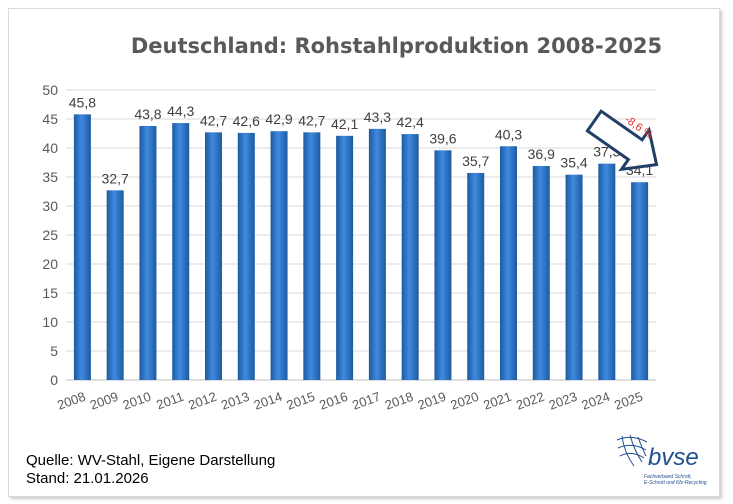 The height and width of the screenshot is (504, 733). Describe the element at coordinates (563, 401) in the screenshot. I see `x-tick-label: 2023` at that location.